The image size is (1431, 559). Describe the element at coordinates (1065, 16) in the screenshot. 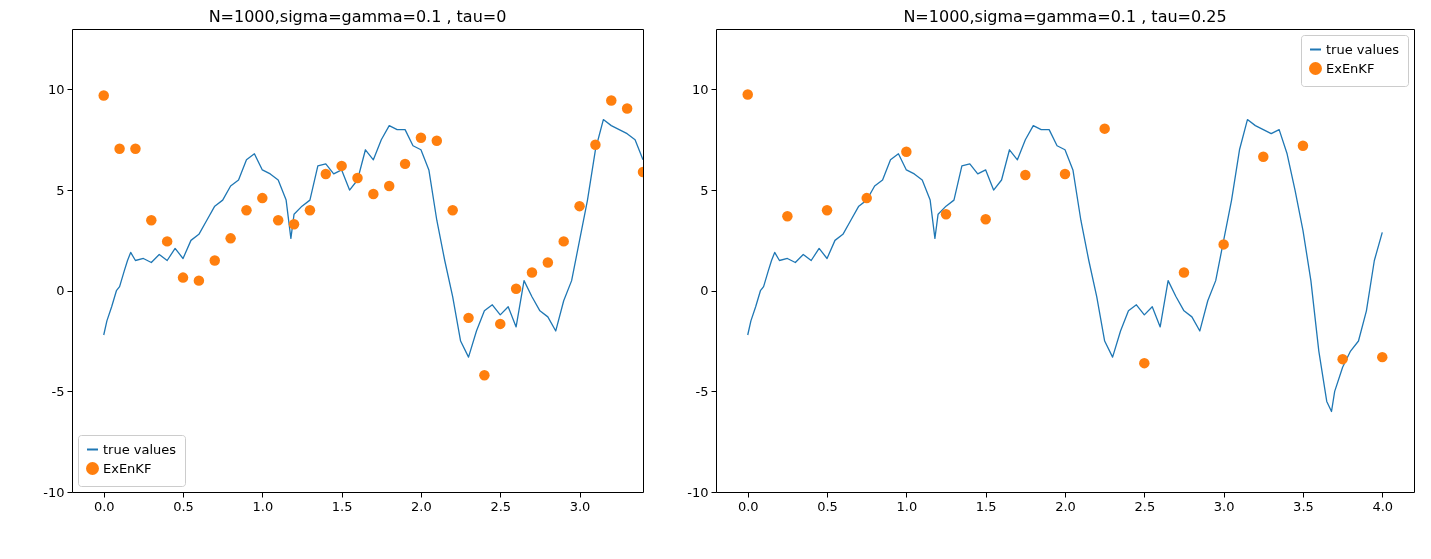

I see `chart-title: N=1000,sigma=gamma=0.1 , tau=0.25` at that location.